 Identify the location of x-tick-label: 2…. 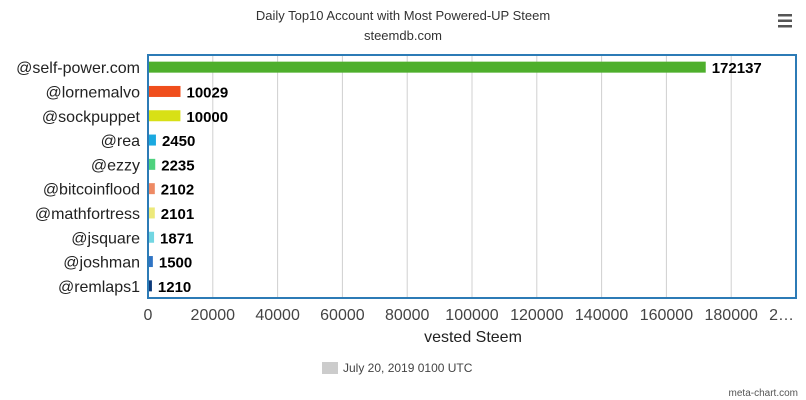
(781, 315).